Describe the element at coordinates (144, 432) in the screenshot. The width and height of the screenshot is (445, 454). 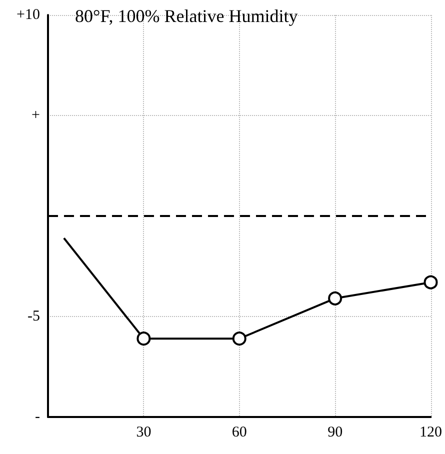
I see `x-tick-label: 30` at that location.